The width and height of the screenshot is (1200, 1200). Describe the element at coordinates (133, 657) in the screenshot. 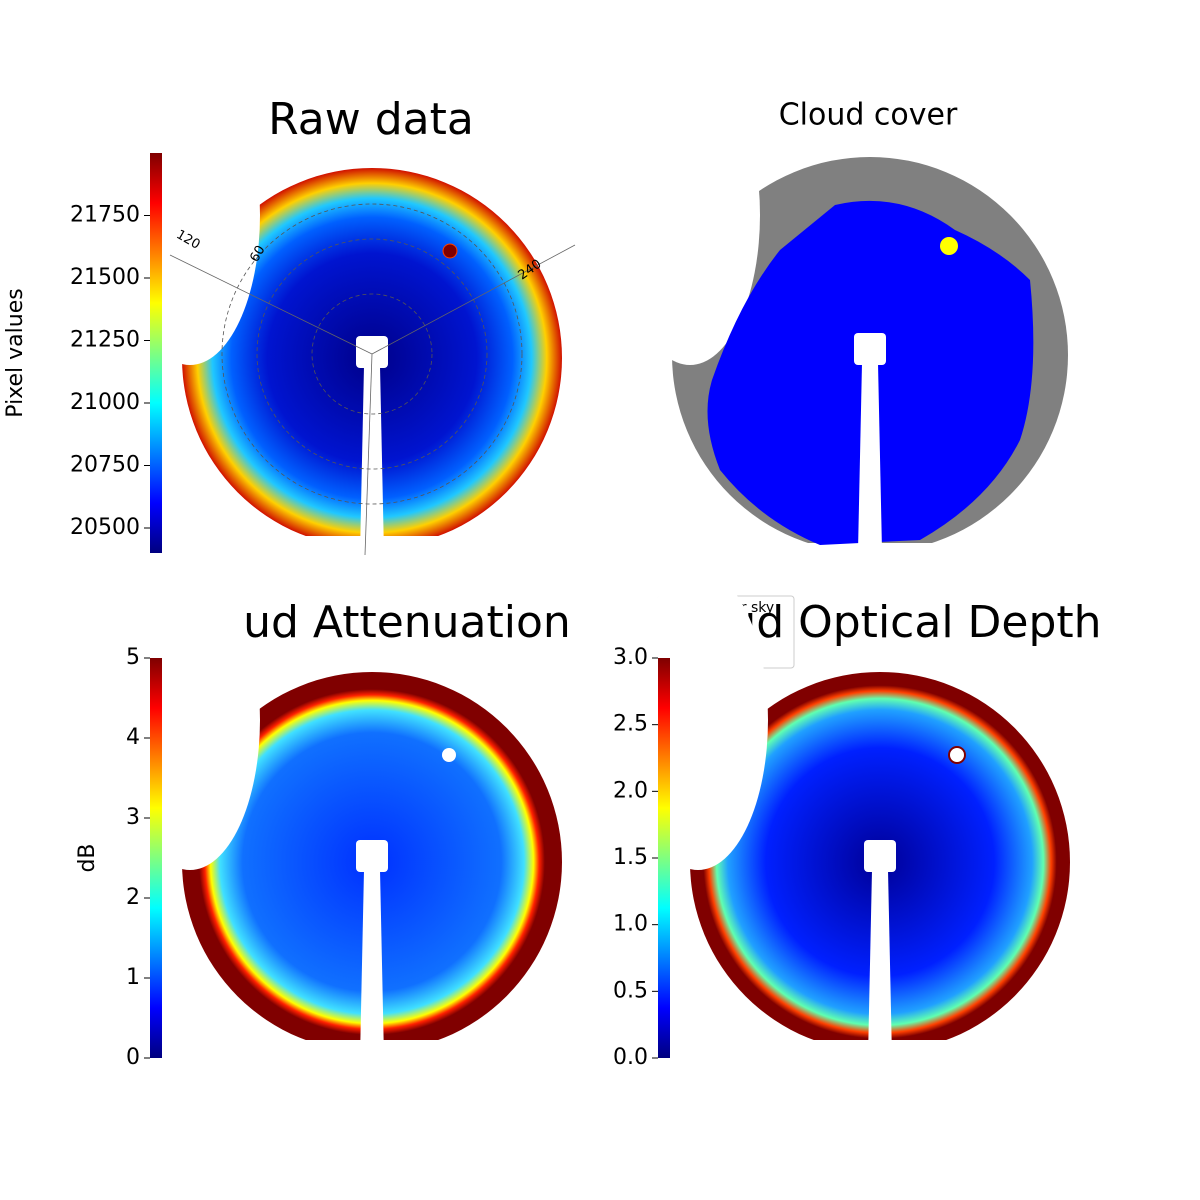

I see `colorbar-tick-label: 5` at that location.